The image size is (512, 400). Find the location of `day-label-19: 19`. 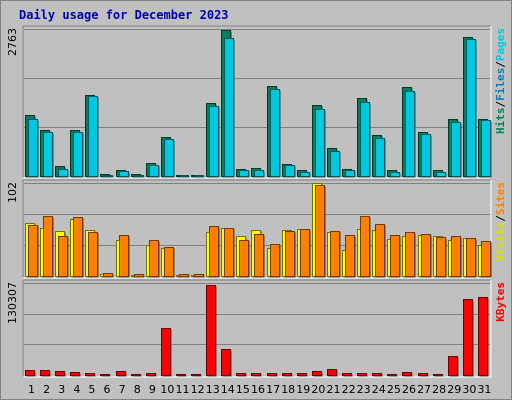

day-label-19: 19 is located at coordinates (303, 389).